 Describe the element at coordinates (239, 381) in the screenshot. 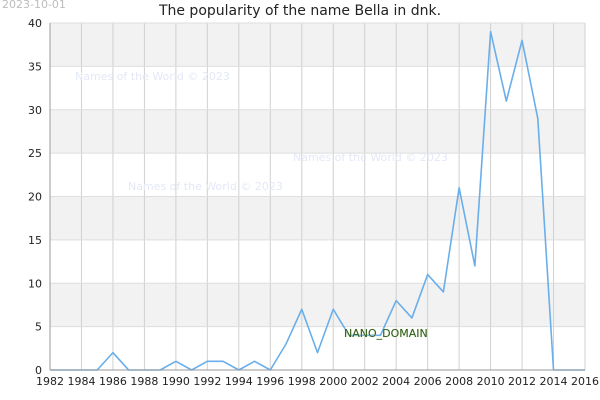

I see `x-tick-label: 1994` at that location.